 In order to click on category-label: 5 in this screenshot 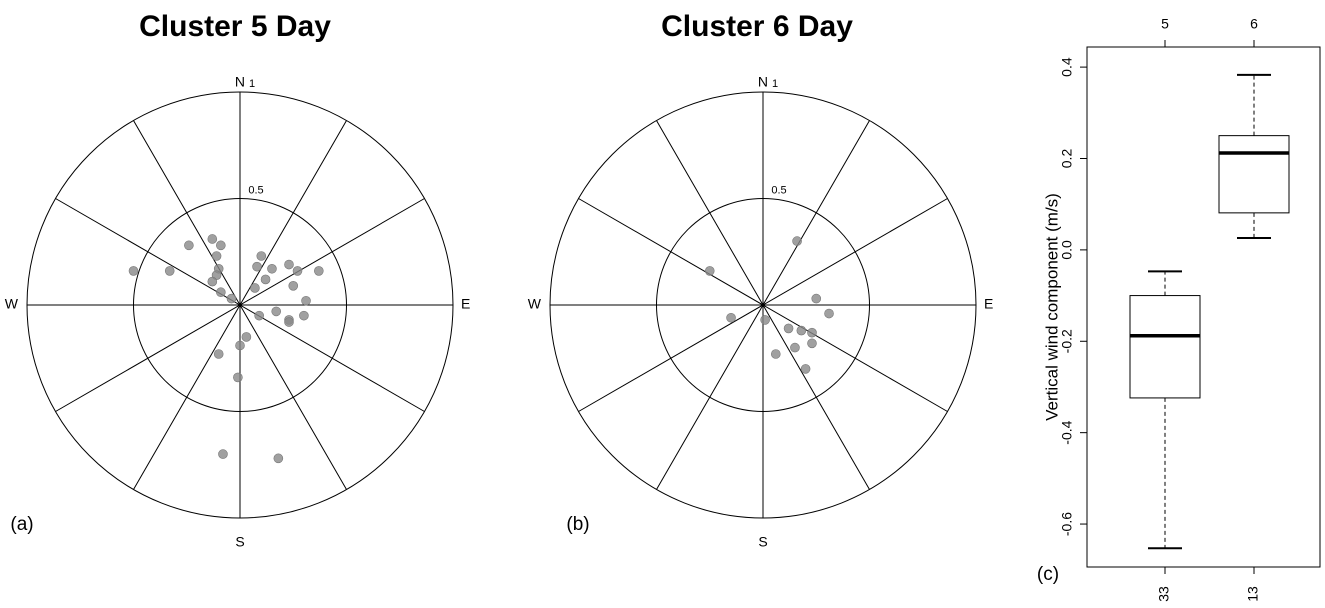, I will do `click(1165, 24)`.